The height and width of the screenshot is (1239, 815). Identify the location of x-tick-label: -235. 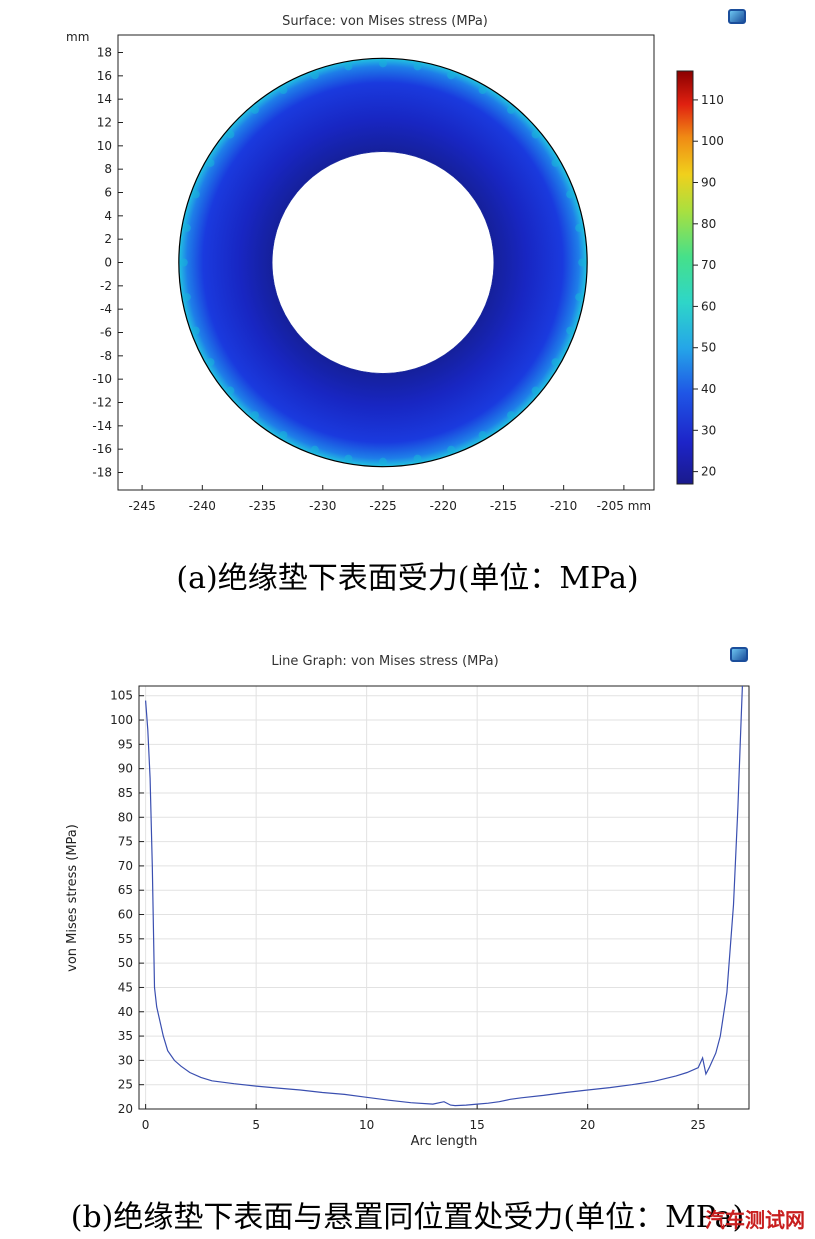
(262, 506).